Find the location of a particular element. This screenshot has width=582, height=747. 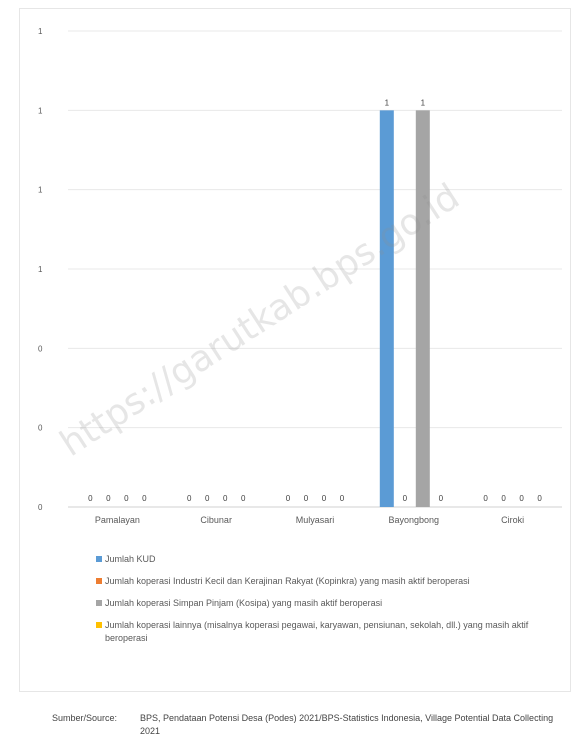

legend-label: Jumlah KUD is located at coordinates (130, 559).